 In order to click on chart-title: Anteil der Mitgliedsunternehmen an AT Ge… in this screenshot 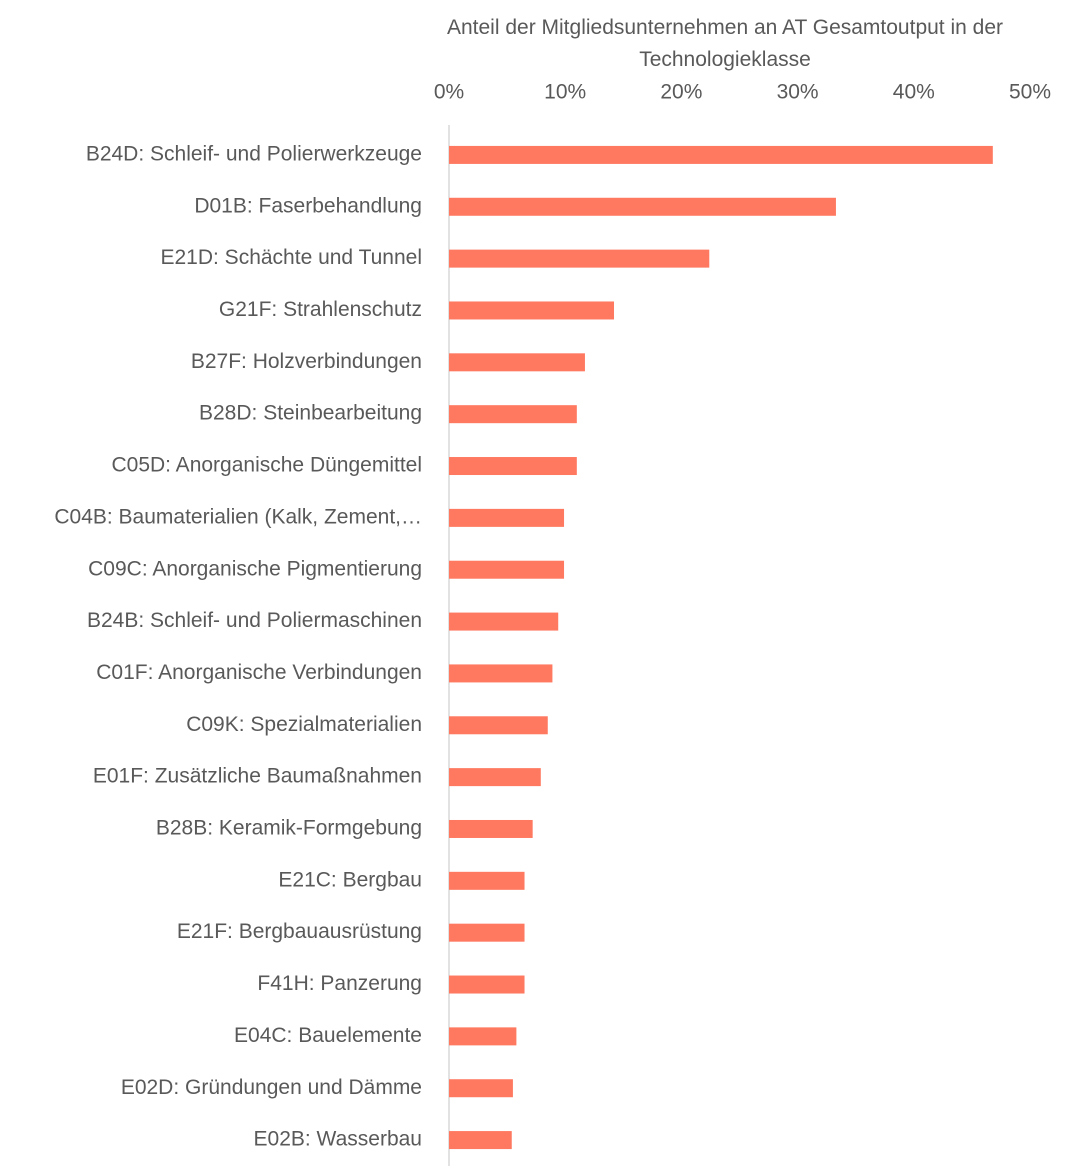, I will do `click(725, 43)`.